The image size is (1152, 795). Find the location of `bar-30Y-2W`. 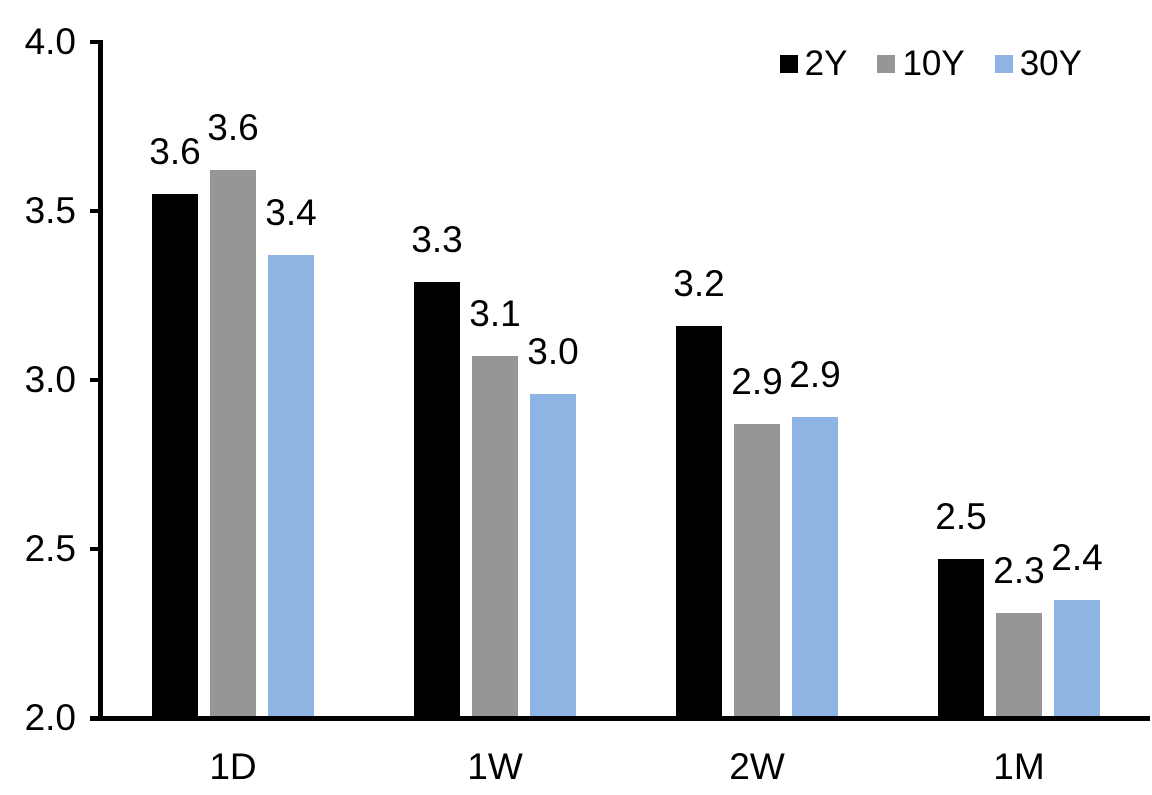

bar-30Y-2W is located at coordinates (815, 566).